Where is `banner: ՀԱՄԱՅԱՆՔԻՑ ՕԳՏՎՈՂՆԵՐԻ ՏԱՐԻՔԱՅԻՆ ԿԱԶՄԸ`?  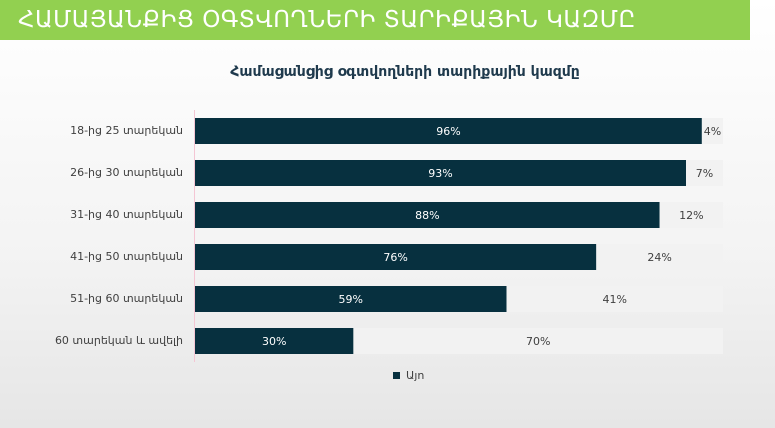
banner: ՀԱՄԱՅԱՆՔԻՑ ՕԳՏՎՈՂՆԵՐԻ ՏԱՐԻՔԱՅԻՆ ԿԱԶՄԸ is located at coordinates (375, 20).